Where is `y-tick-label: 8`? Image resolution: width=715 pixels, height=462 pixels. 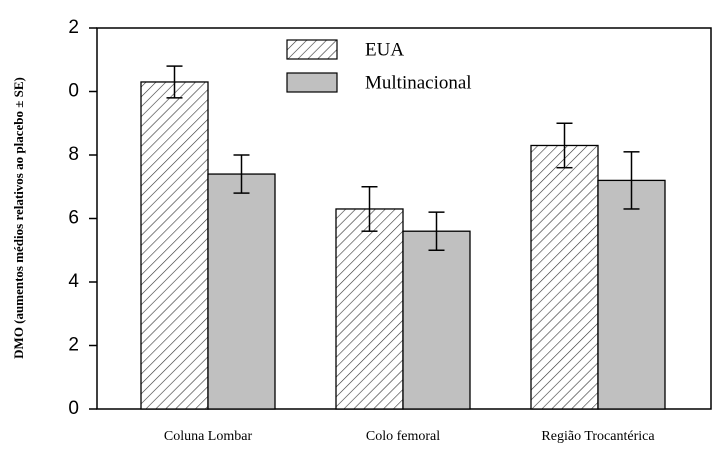 y-tick-label: 8 is located at coordinates (73, 154).